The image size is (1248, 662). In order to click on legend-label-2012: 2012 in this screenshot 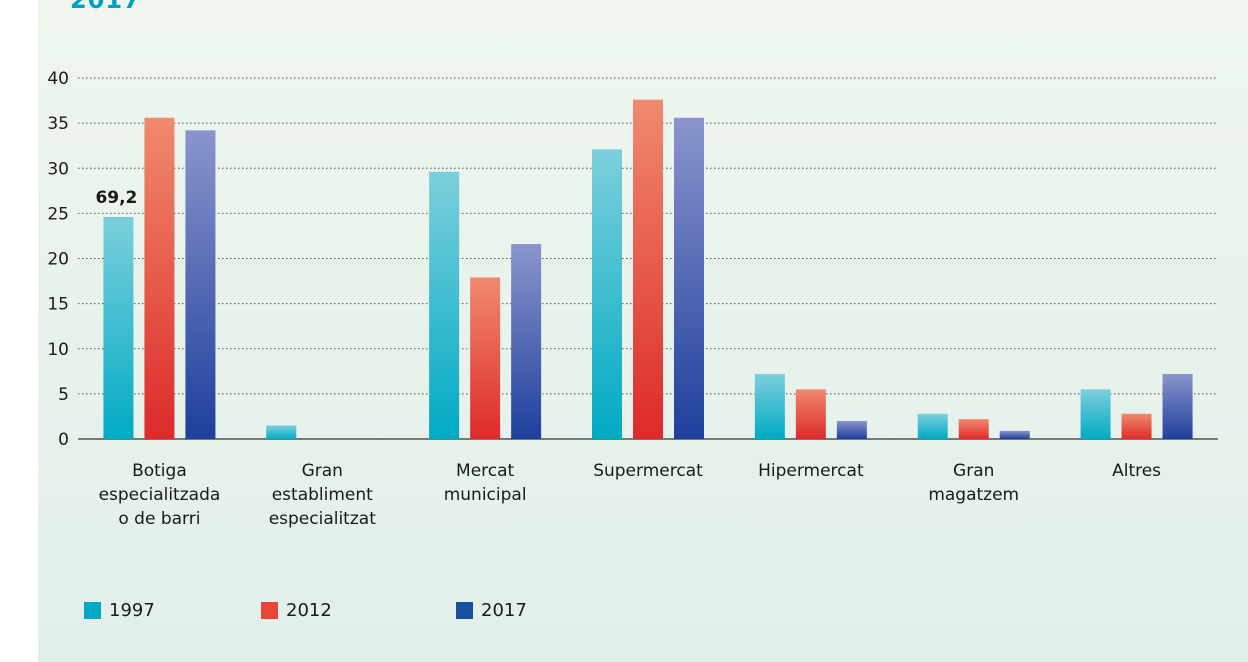, I will do `click(309, 610)`.